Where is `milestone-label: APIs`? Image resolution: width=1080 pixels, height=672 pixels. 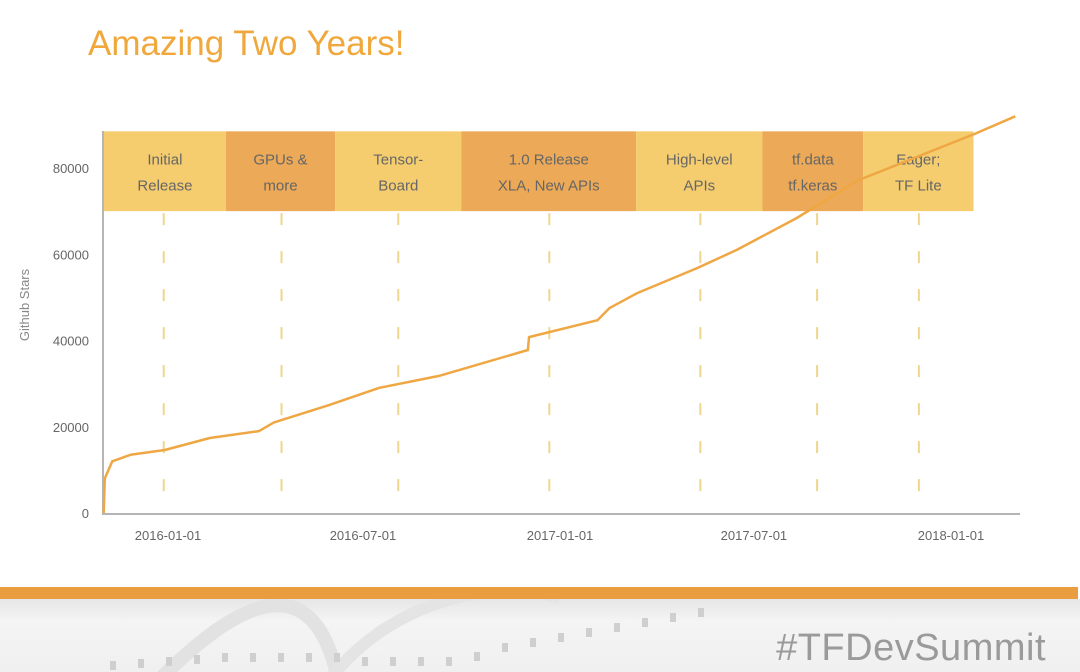 milestone-label: APIs is located at coordinates (699, 185).